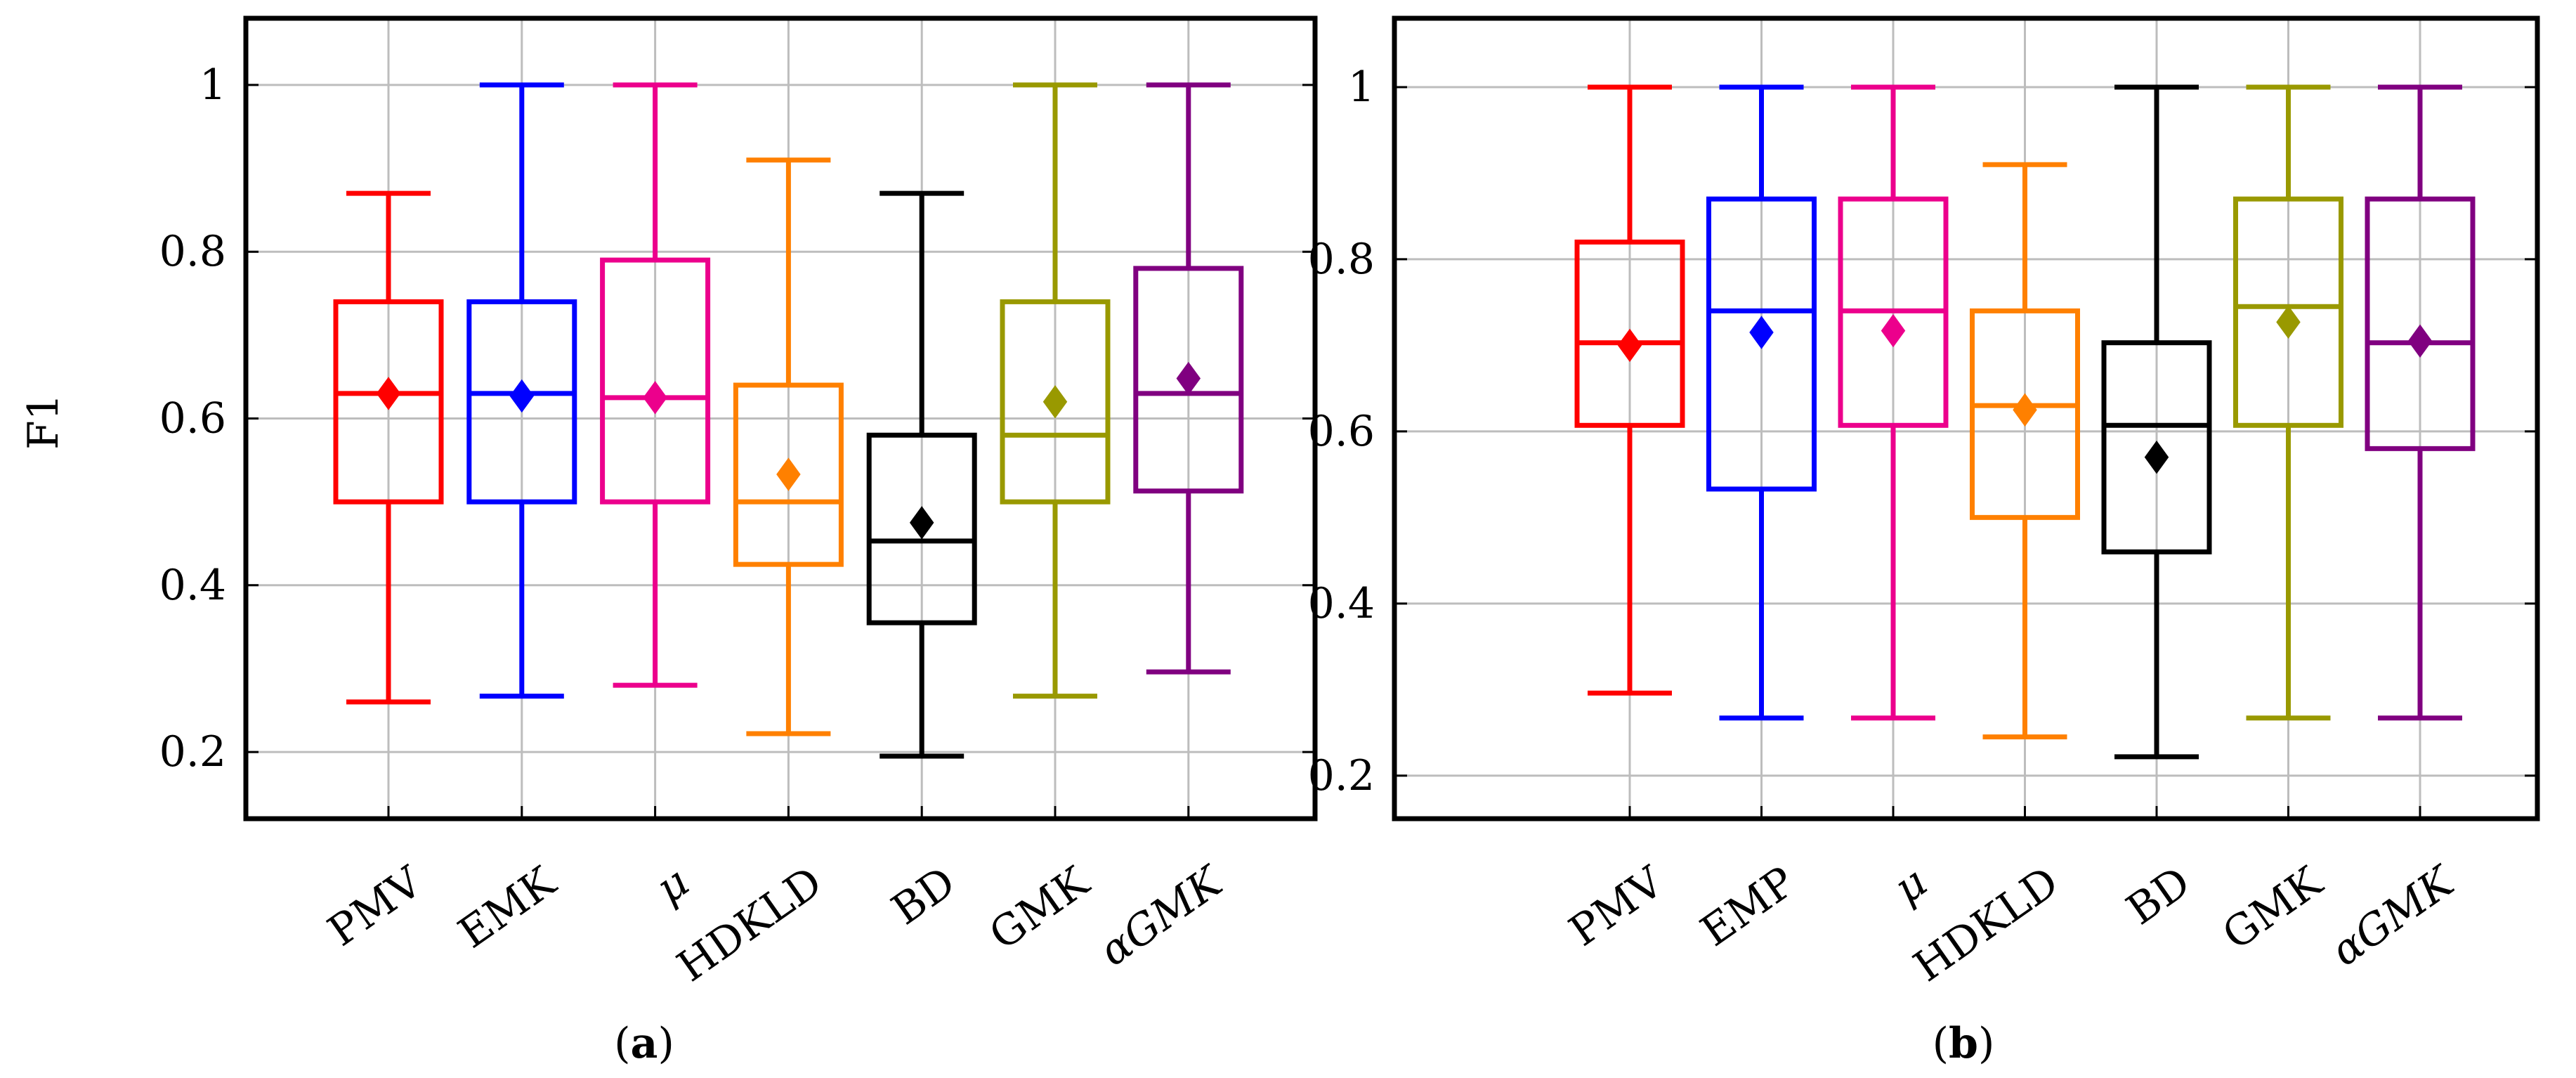 This screenshot has width=2576, height=1078. What do you see at coordinates (1748, 906) in the screenshot?
I see `x-tick-label: EMP` at bounding box center [1748, 906].